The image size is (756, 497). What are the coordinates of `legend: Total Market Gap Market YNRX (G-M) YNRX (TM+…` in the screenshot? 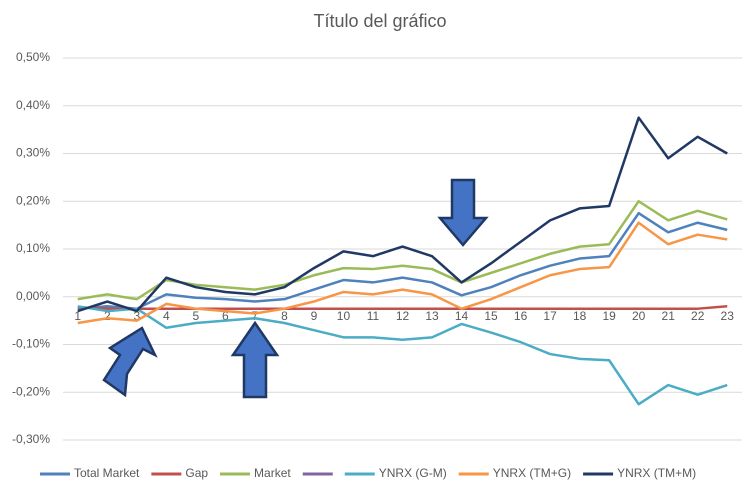 It's located at (368, 473).